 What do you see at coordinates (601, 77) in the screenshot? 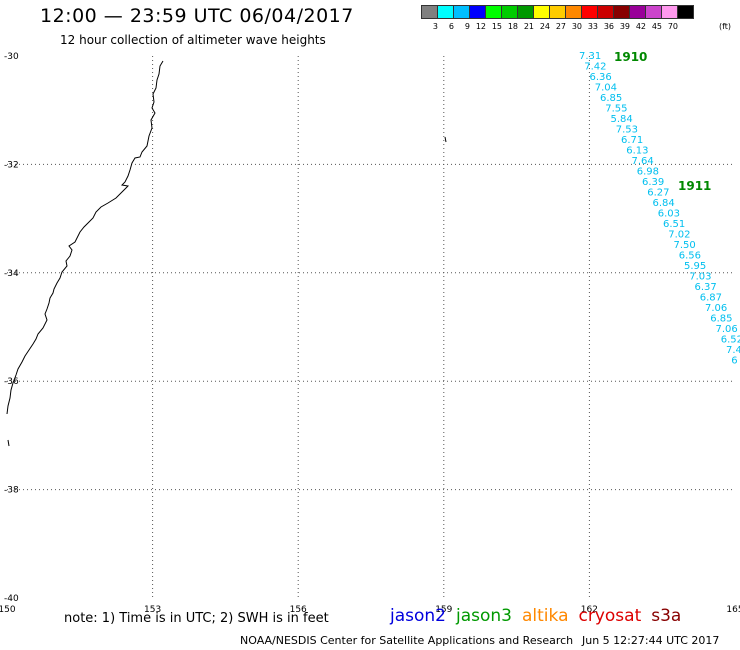
I see `wave-height-value: 6.36` at bounding box center [601, 77].